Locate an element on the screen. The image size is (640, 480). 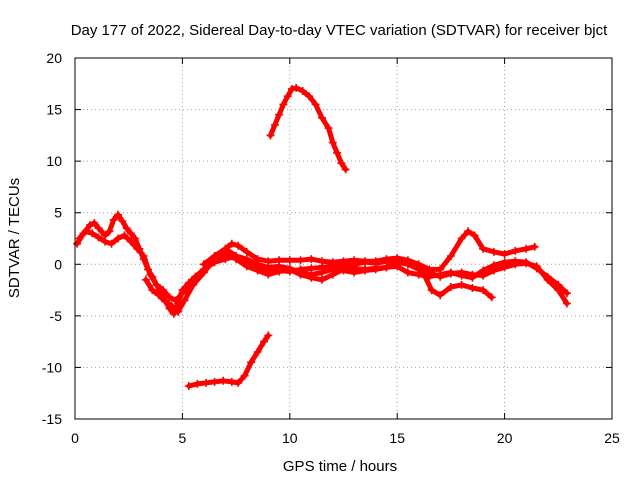
y-tick-labels: -15 -10 -5 0 5 10 15 20 is located at coordinates (52, 238).